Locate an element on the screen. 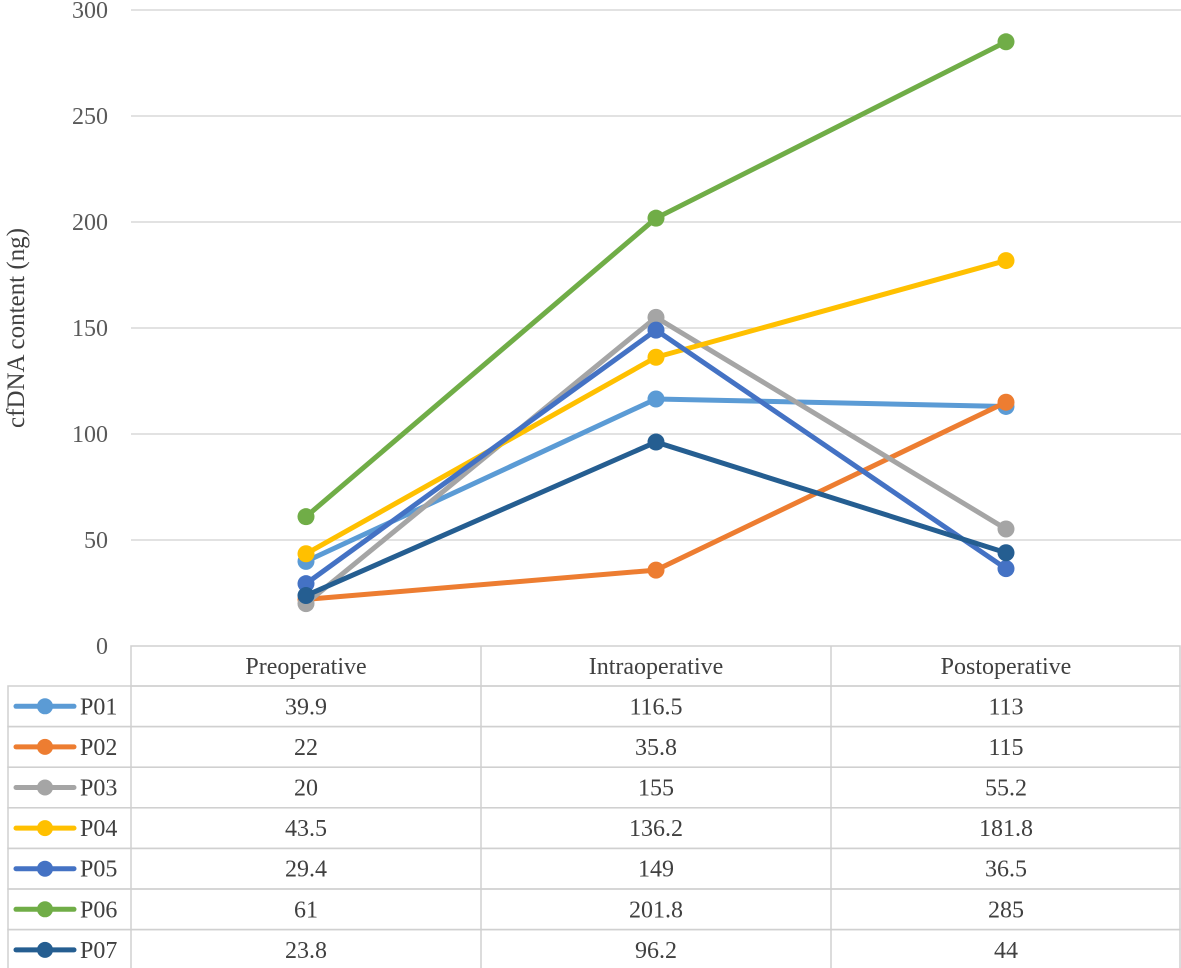 The image size is (1181, 968). table-cell-value: 181.8 is located at coordinates (1006, 829).